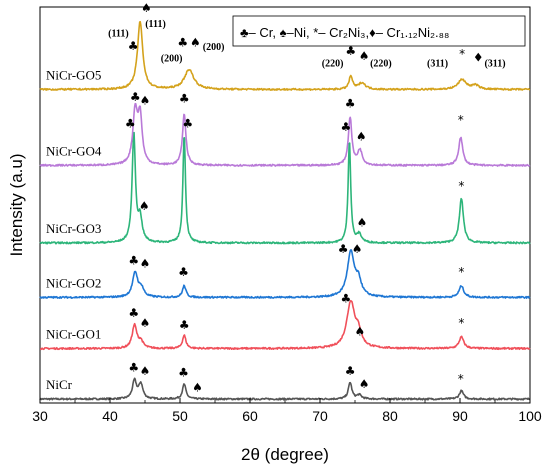 This screenshot has width=550, height=473. What do you see at coordinates (73, 283) in the screenshot?
I see `series-label: NiCr-GO2` at bounding box center [73, 283].